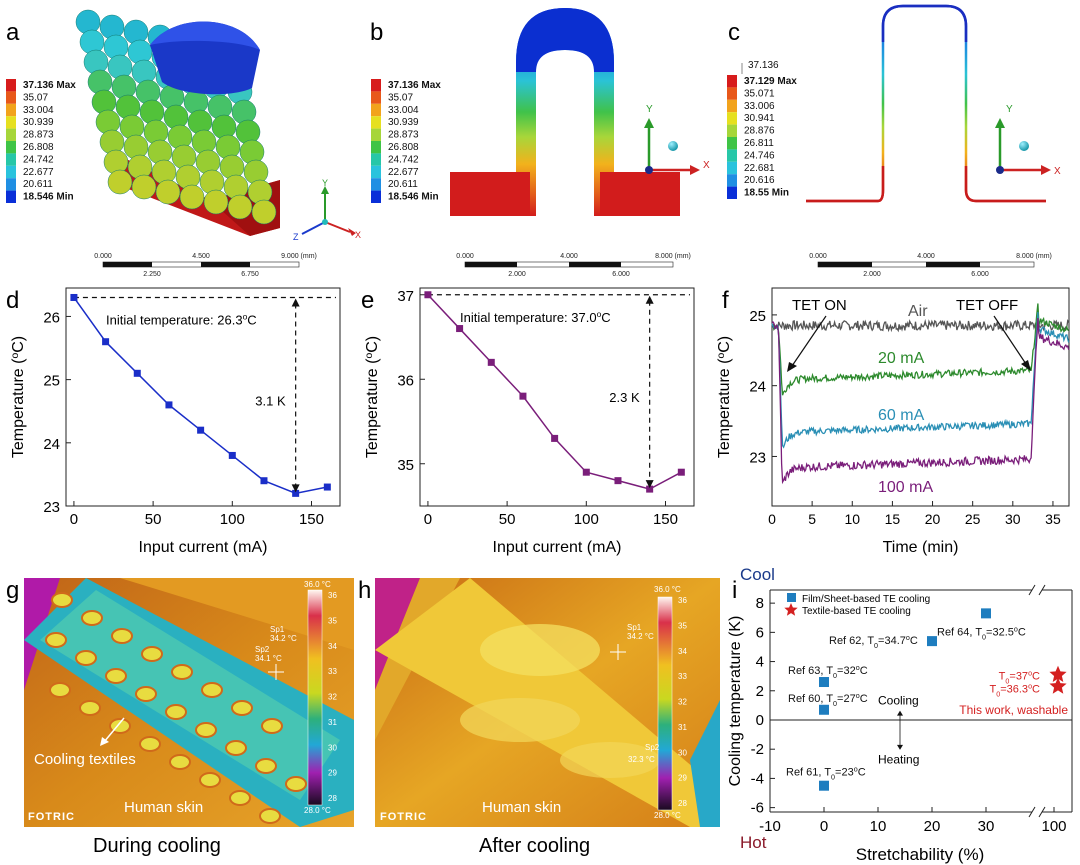  I want to click on textile-dots, so click(176, 708).